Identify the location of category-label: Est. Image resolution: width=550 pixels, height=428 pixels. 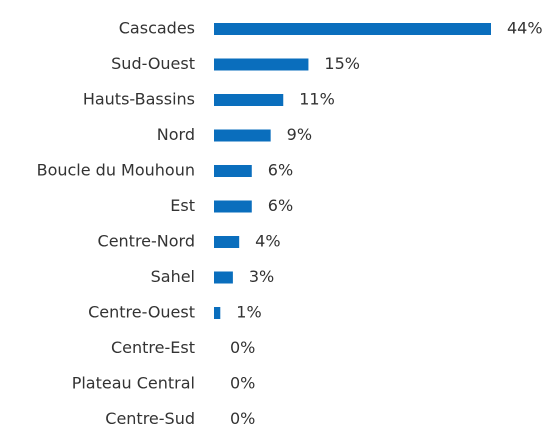
(182, 205).